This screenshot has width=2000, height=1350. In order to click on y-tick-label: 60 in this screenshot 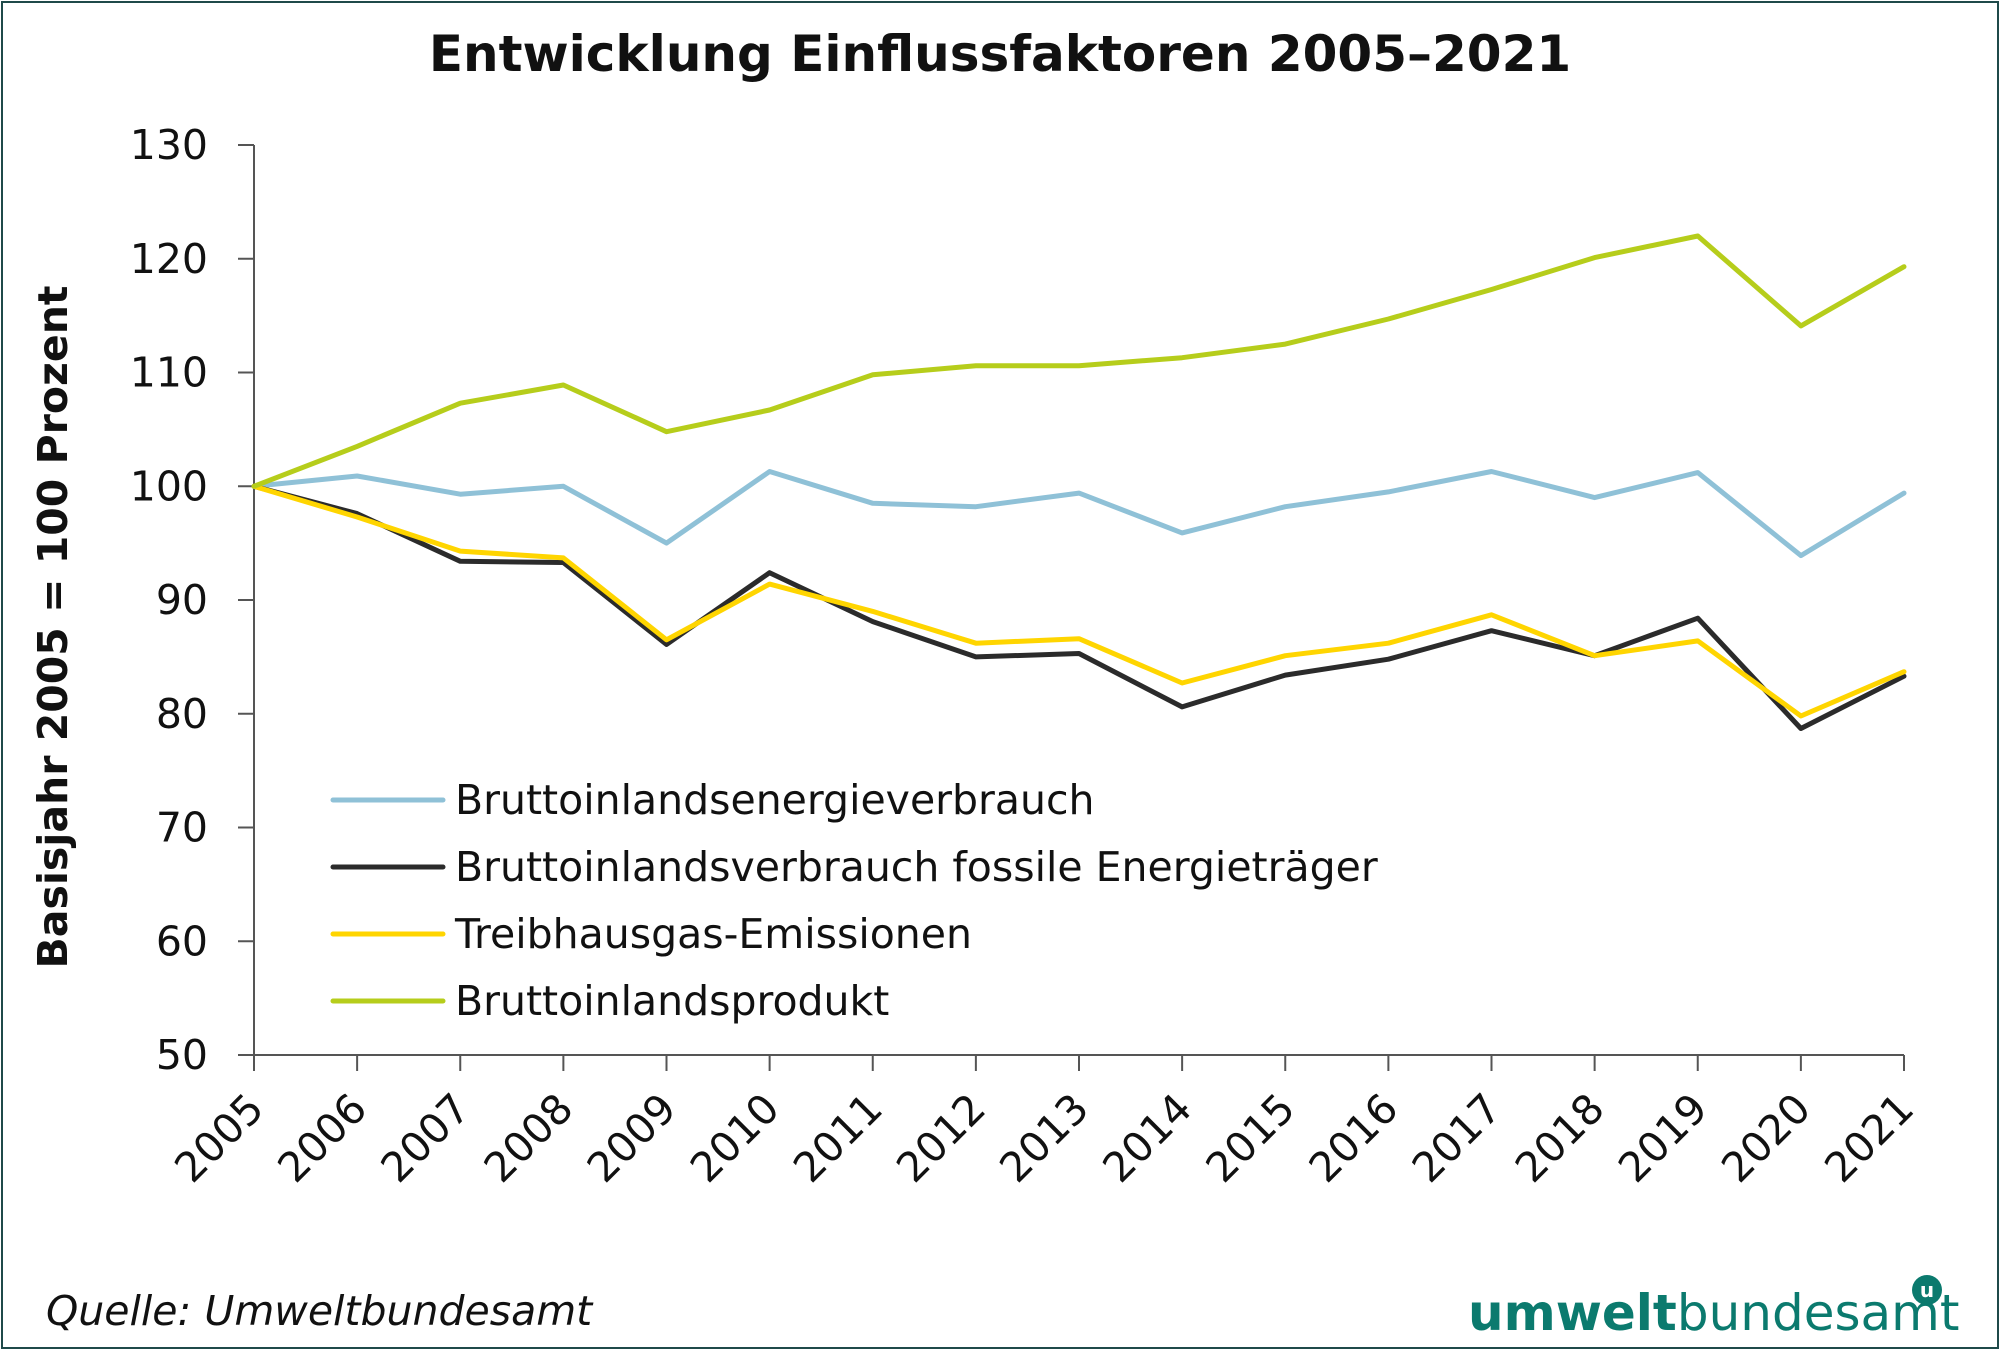, I will do `click(182, 941)`.